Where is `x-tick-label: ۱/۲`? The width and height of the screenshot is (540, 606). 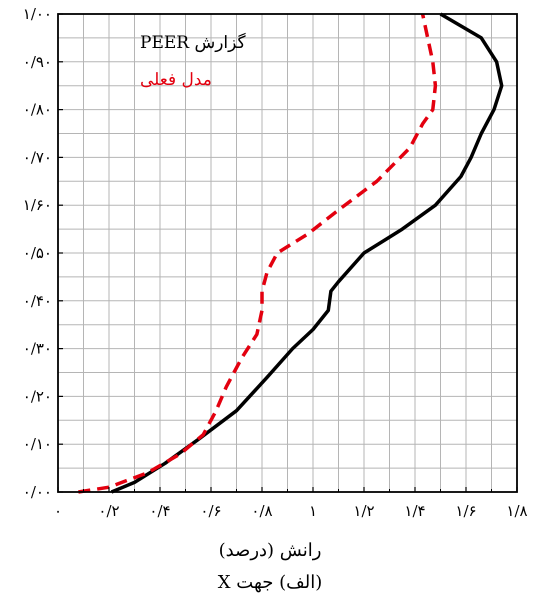 x-tick-label: ۱/۲ is located at coordinates (363, 511).